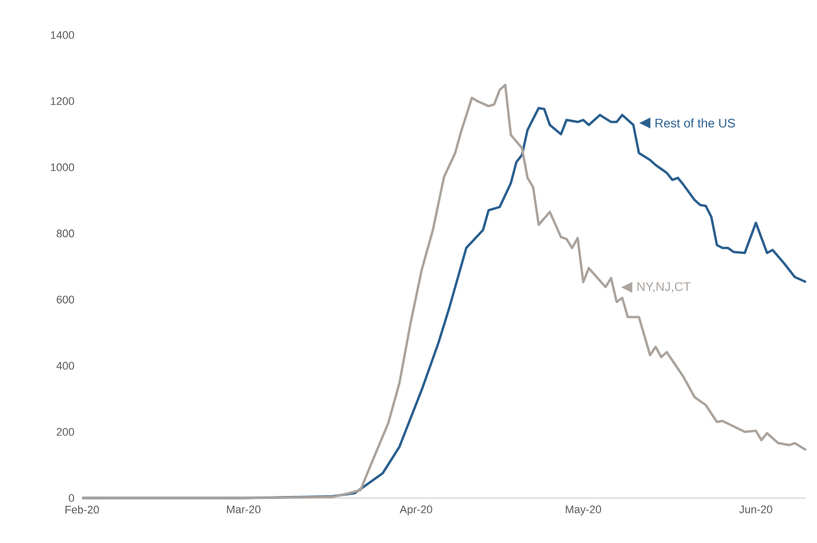 The image size is (817, 543). Describe the element at coordinates (755, 510) in the screenshot. I see `x-tick-label: Jun-20` at that location.